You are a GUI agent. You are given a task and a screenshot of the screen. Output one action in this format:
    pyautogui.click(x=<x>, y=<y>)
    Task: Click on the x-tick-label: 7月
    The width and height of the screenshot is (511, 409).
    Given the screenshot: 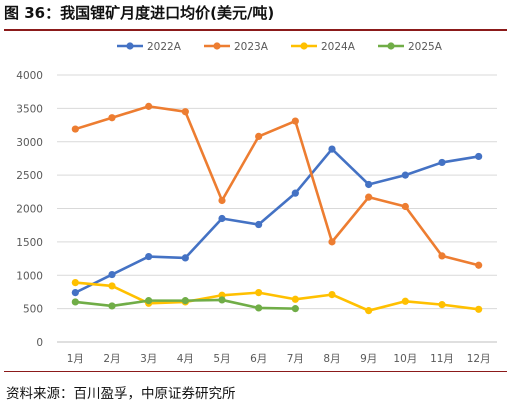 What is the action you would take?
    pyautogui.click(x=295, y=359)
    